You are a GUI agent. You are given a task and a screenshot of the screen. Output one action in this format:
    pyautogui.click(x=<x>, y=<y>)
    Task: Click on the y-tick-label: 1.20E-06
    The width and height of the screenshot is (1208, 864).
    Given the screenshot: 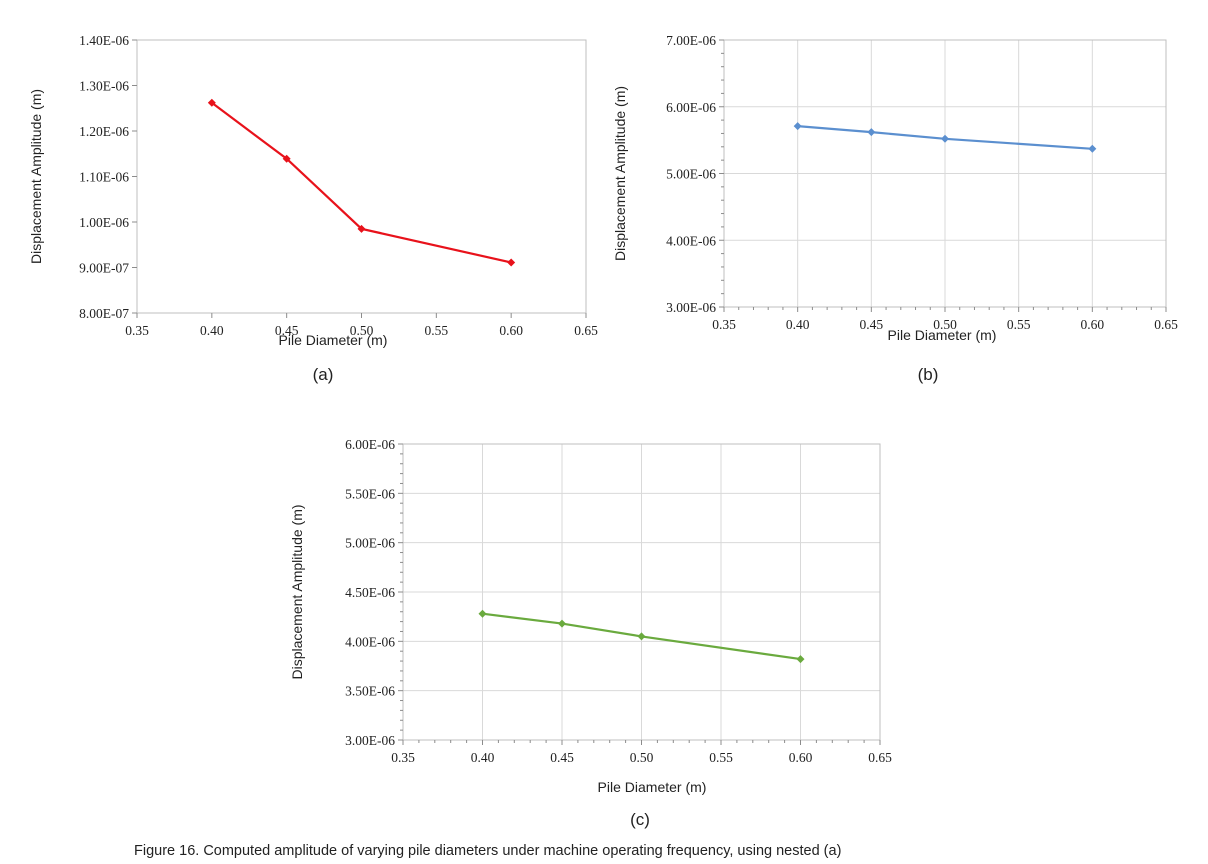 What is the action you would take?
    pyautogui.click(x=104, y=131)
    